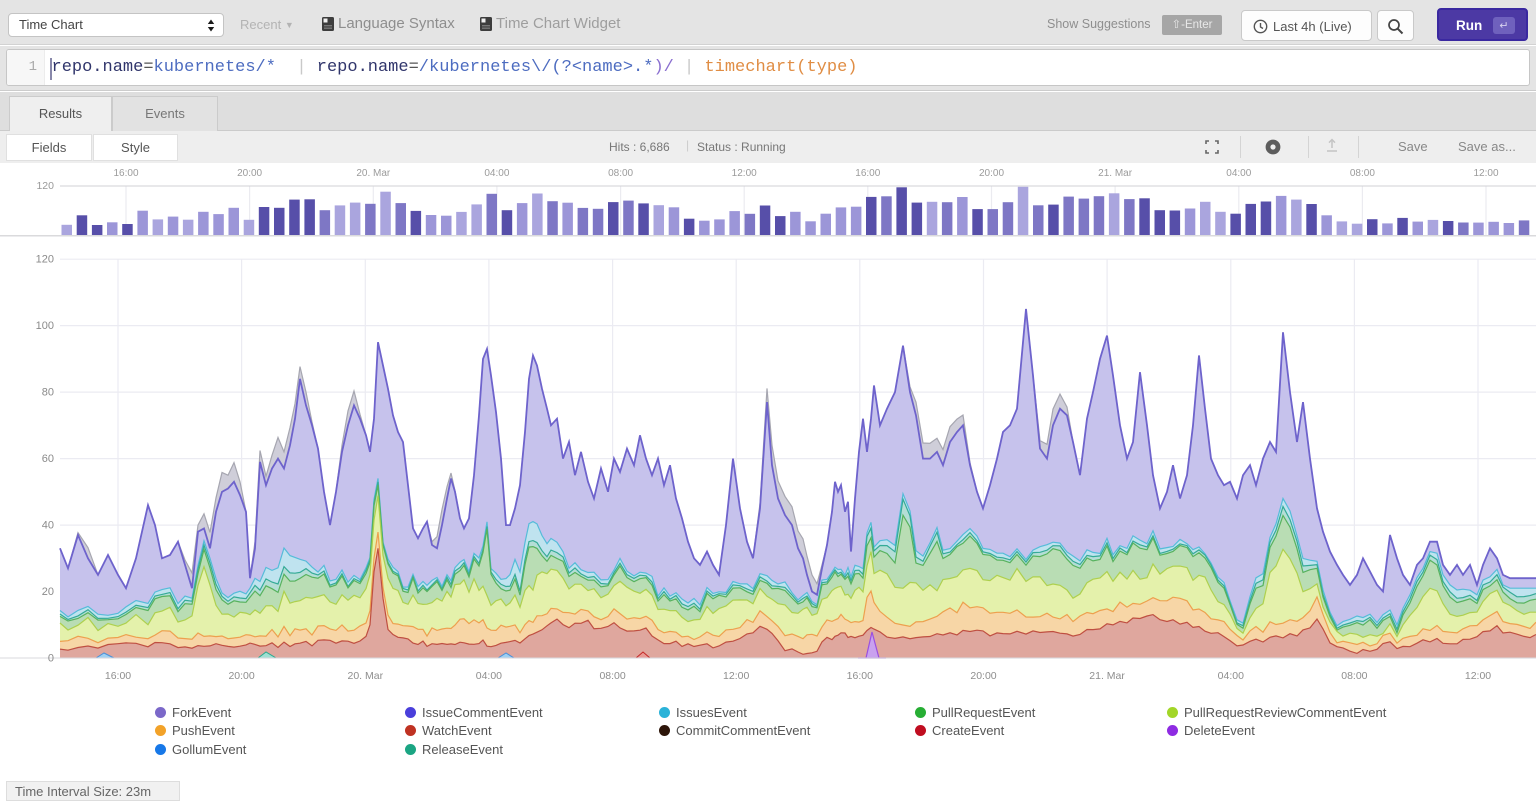 The image size is (1536, 801). What do you see at coordinates (48, 592) in the screenshot?
I see `svg-text: 20` at bounding box center [48, 592].